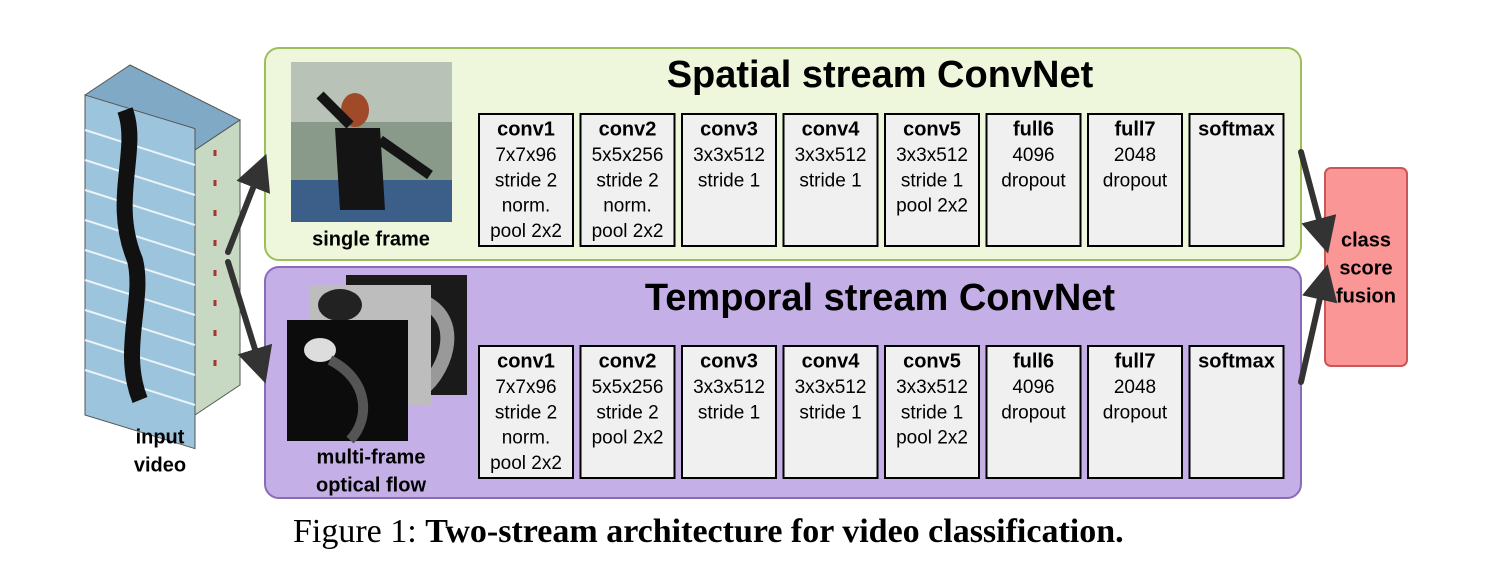 The image size is (1492, 566). I want to click on input-video-label: input, so click(160, 437).